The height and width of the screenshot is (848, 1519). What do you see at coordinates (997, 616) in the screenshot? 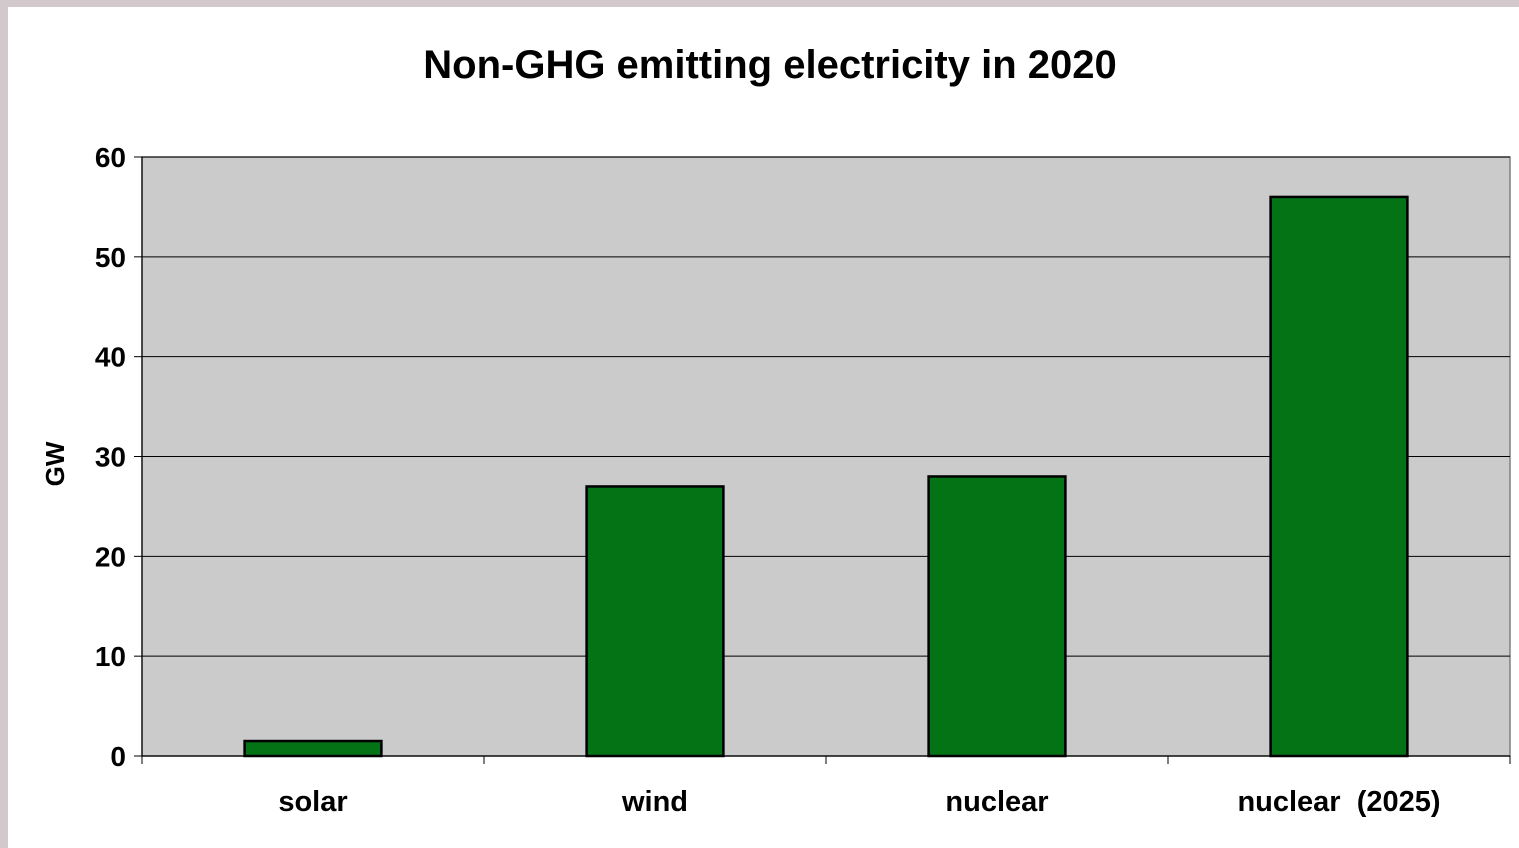
I see `bar-nuclear` at bounding box center [997, 616].